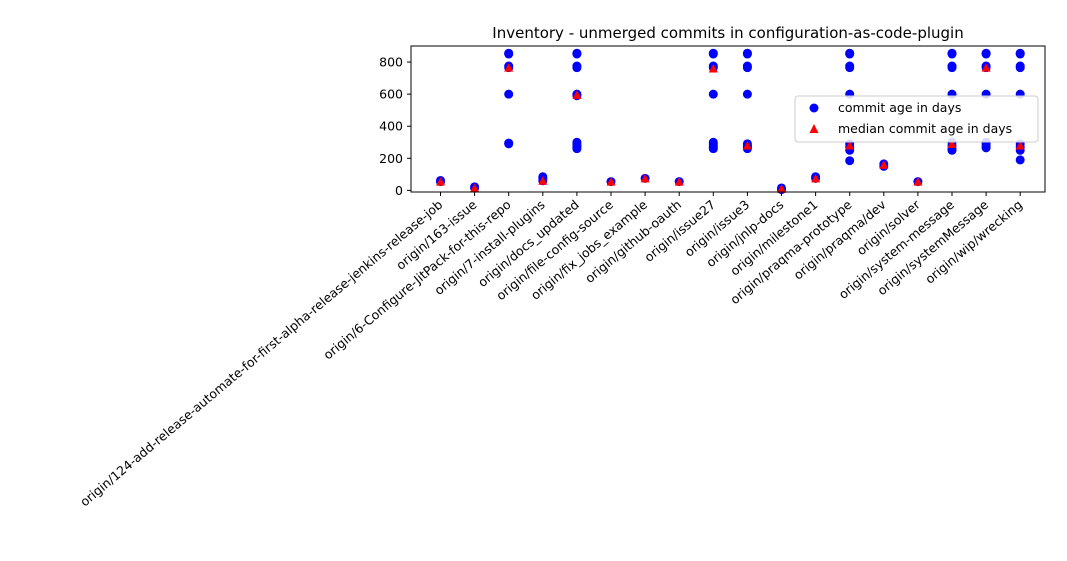  What do you see at coordinates (391, 94) in the screenshot?
I see `y-tick-label: 600` at bounding box center [391, 94].